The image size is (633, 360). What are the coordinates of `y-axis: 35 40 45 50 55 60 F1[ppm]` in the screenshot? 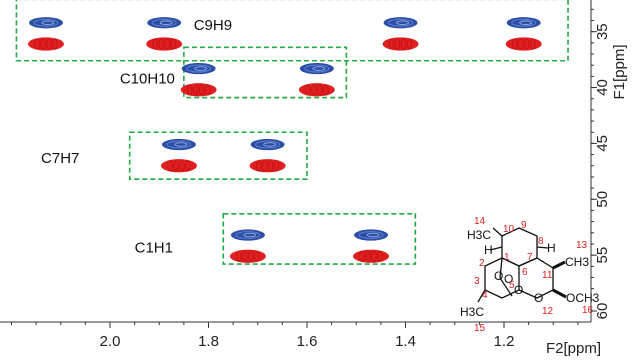 It's located at (609, 161).